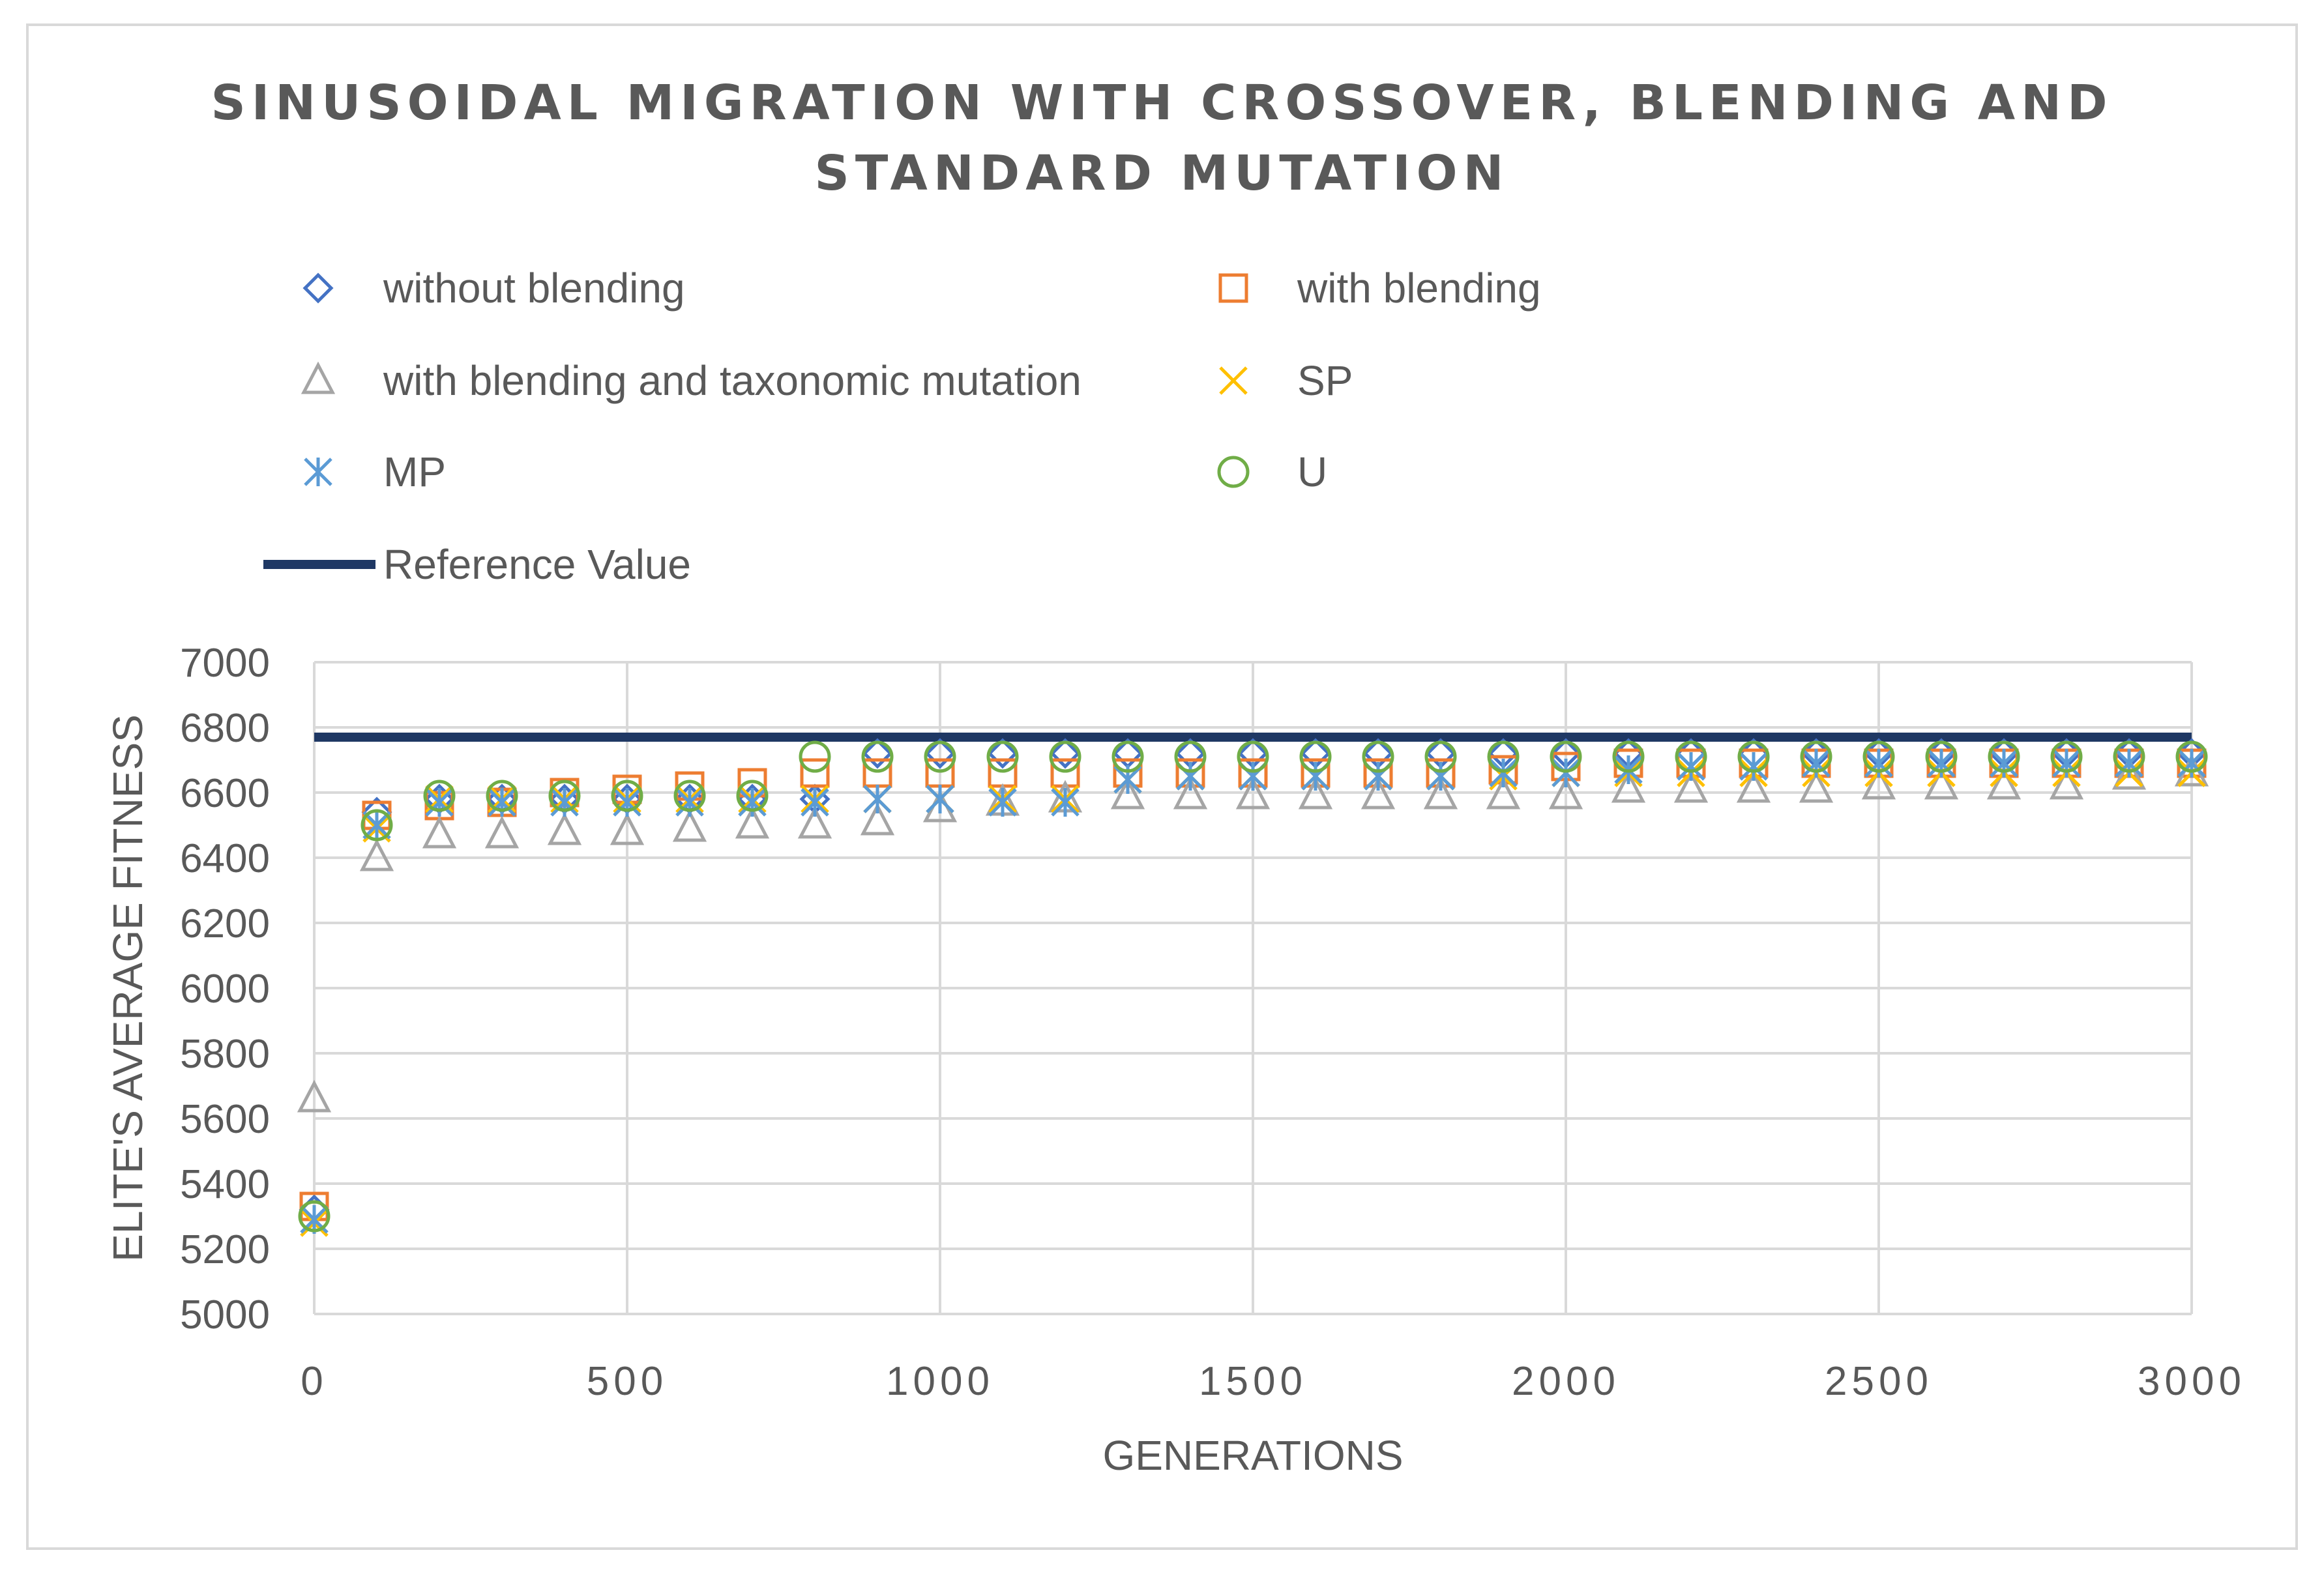  What do you see at coordinates (225, 794) in the screenshot?
I see `y-tick-label: 6600` at bounding box center [225, 794].